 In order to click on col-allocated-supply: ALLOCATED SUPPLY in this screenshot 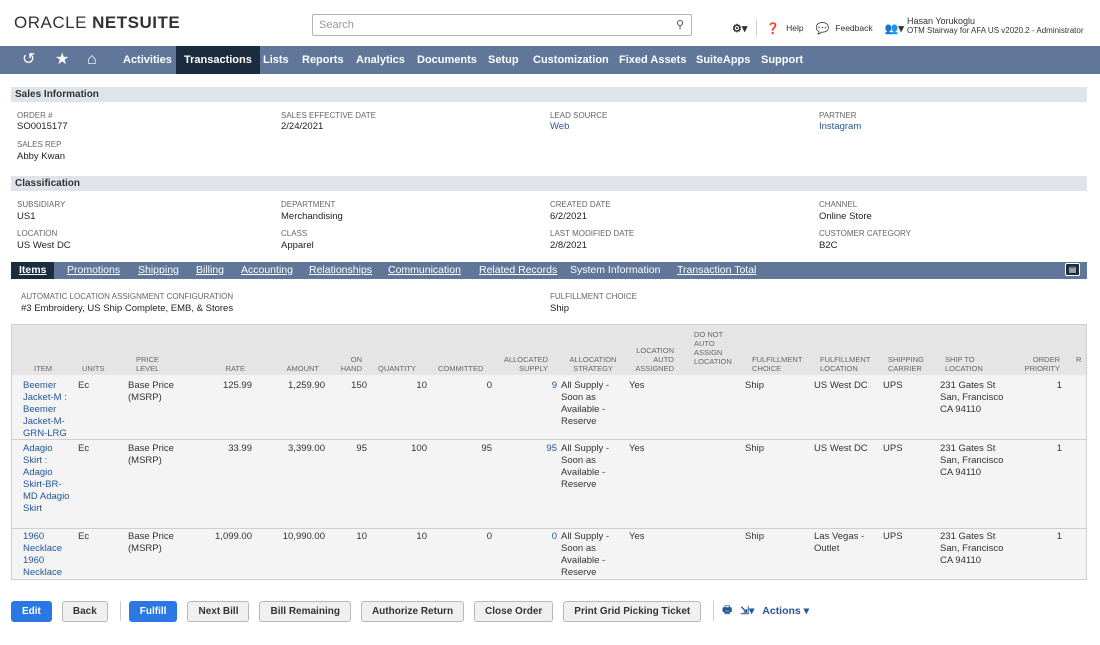, I will do `click(525, 364)`.